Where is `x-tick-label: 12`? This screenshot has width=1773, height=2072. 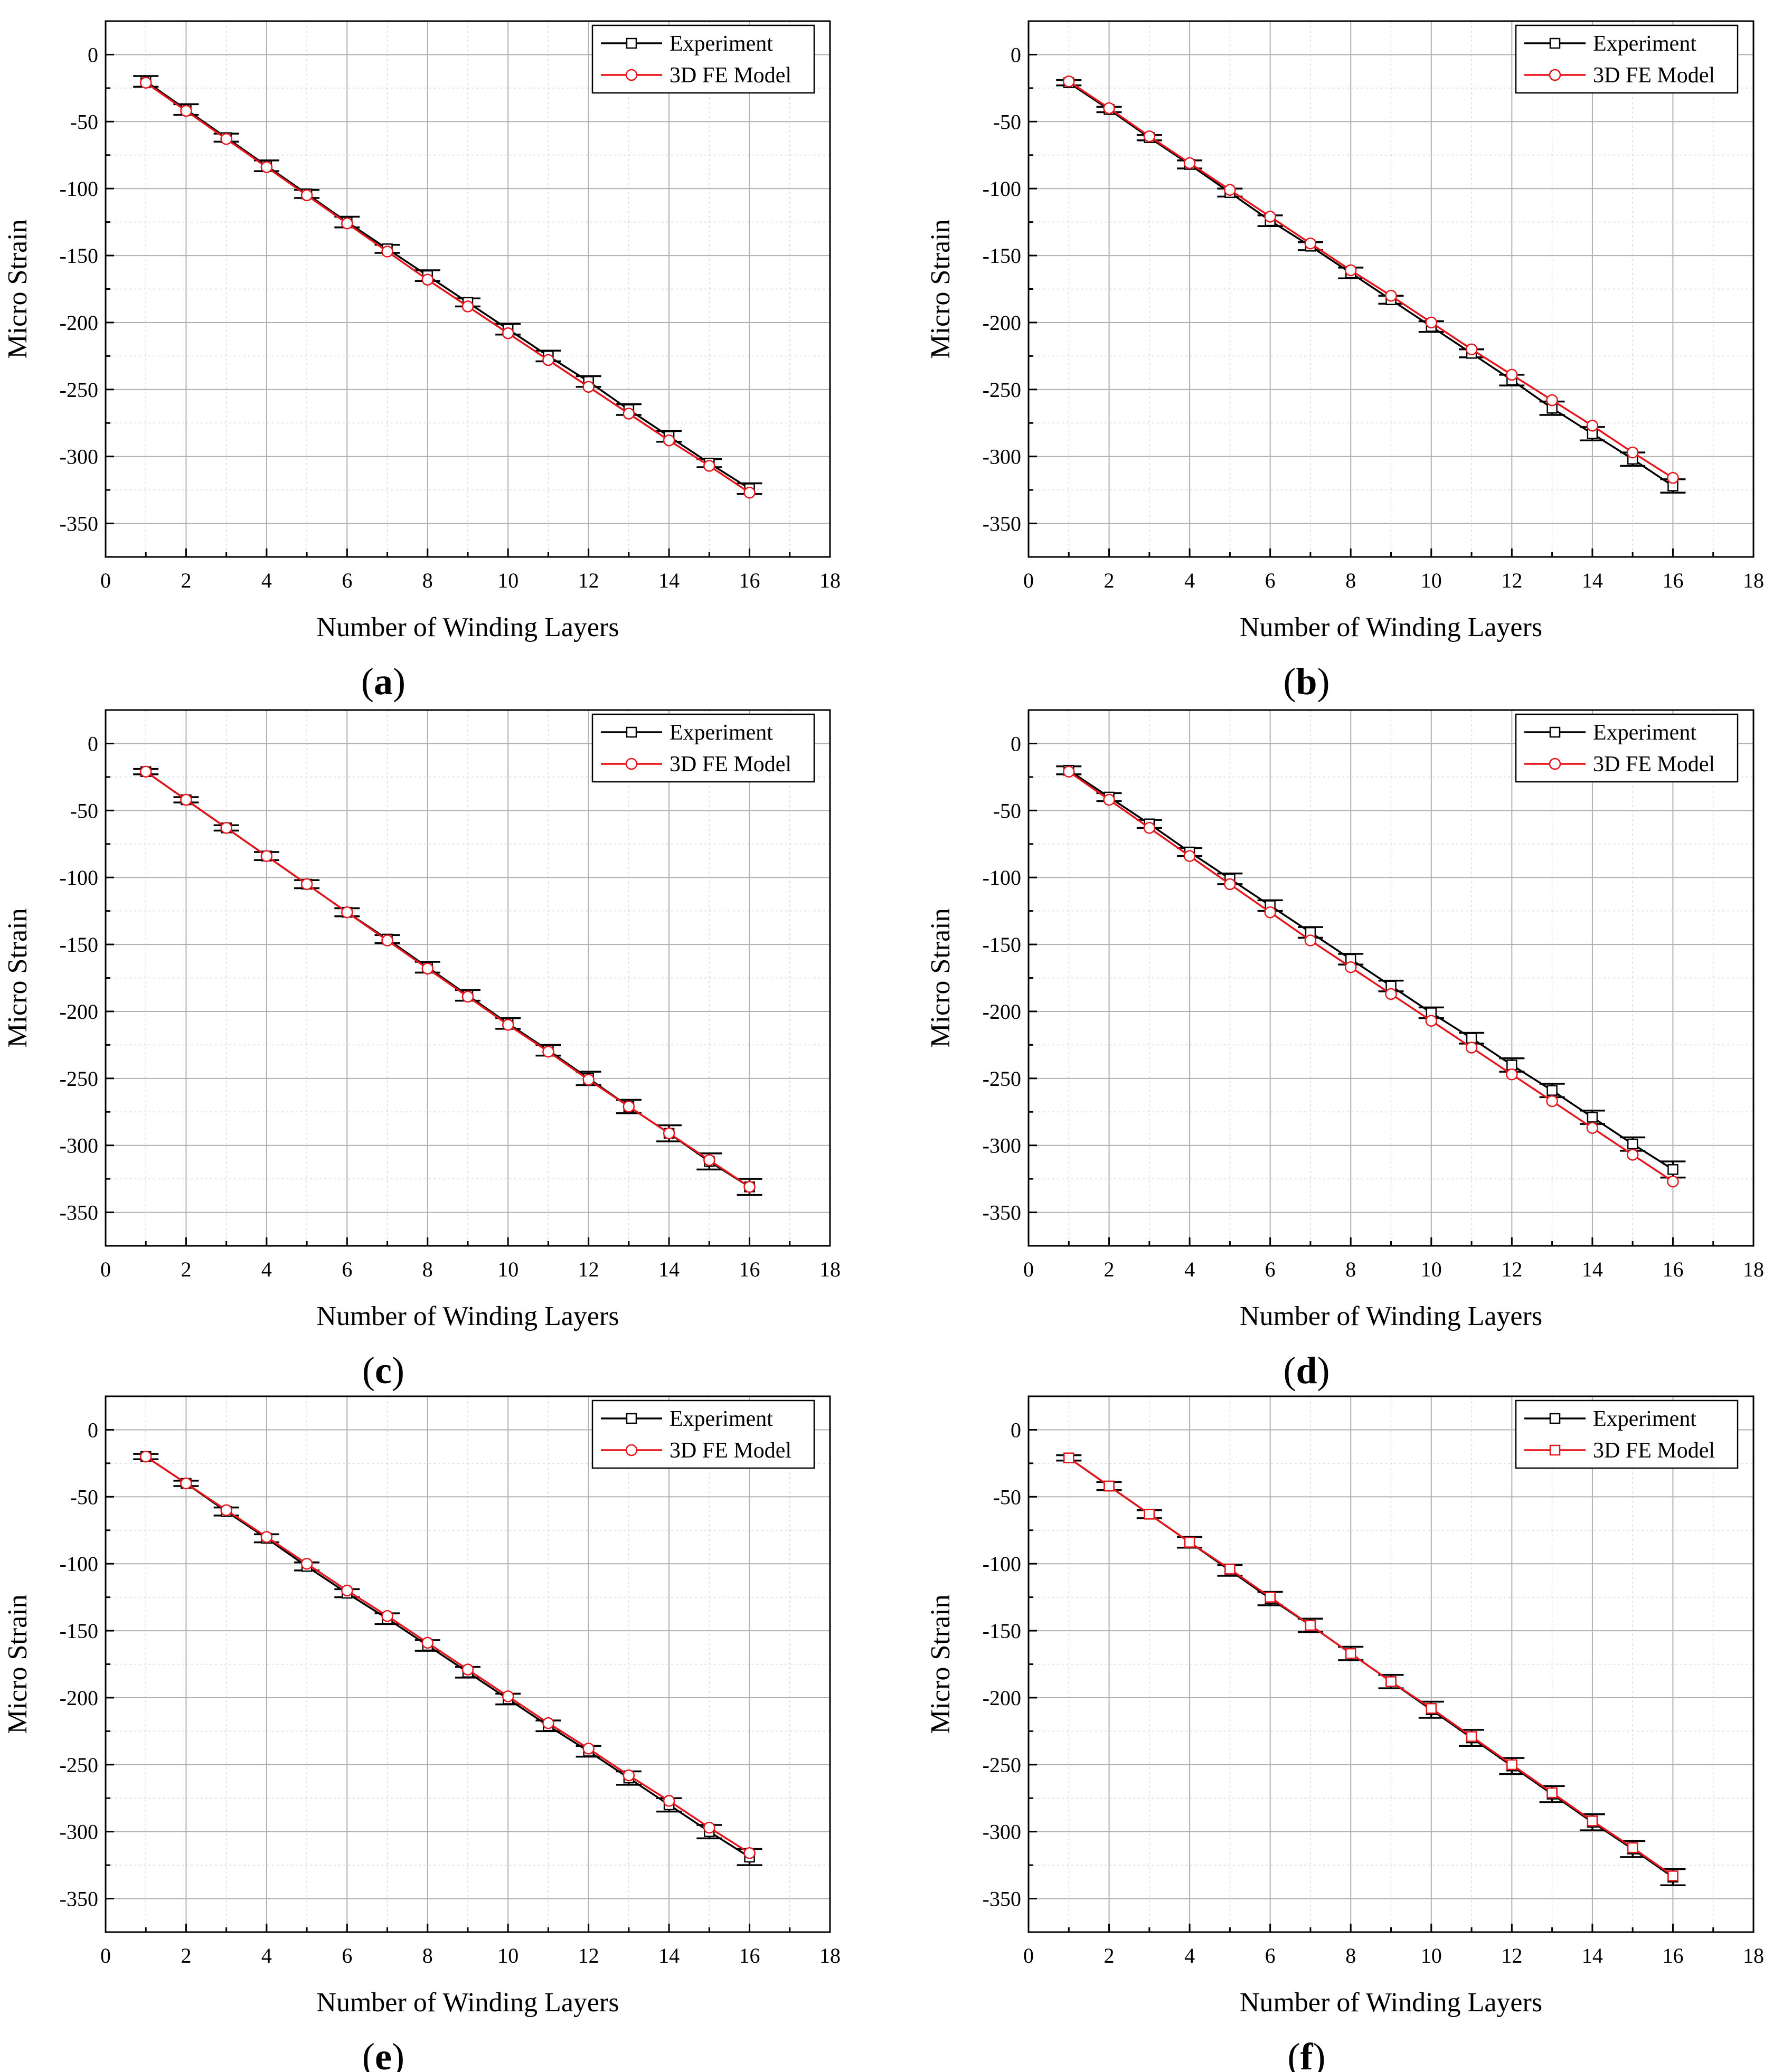
x-tick-label: 12 is located at coordinates (589, 580).